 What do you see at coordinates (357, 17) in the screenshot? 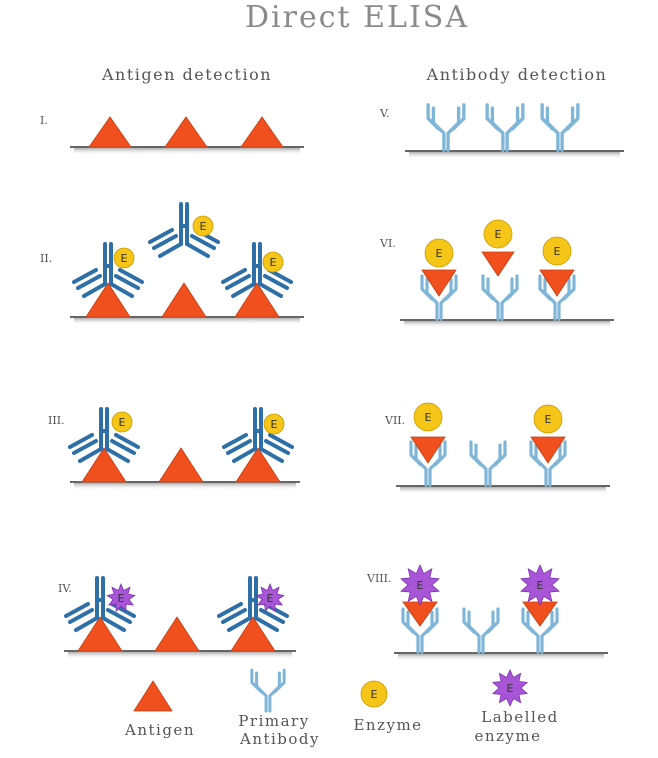
I see `diagram-title: Direct ELISA` at bounding box center [357, 17].